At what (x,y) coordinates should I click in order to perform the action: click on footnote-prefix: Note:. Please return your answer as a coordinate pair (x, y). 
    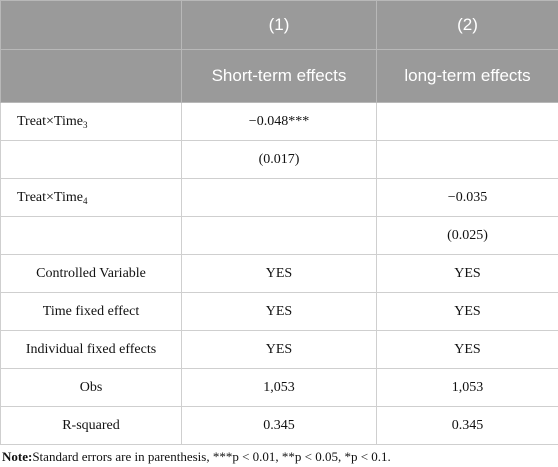
    Looking at the image, I should click on (17, 456).